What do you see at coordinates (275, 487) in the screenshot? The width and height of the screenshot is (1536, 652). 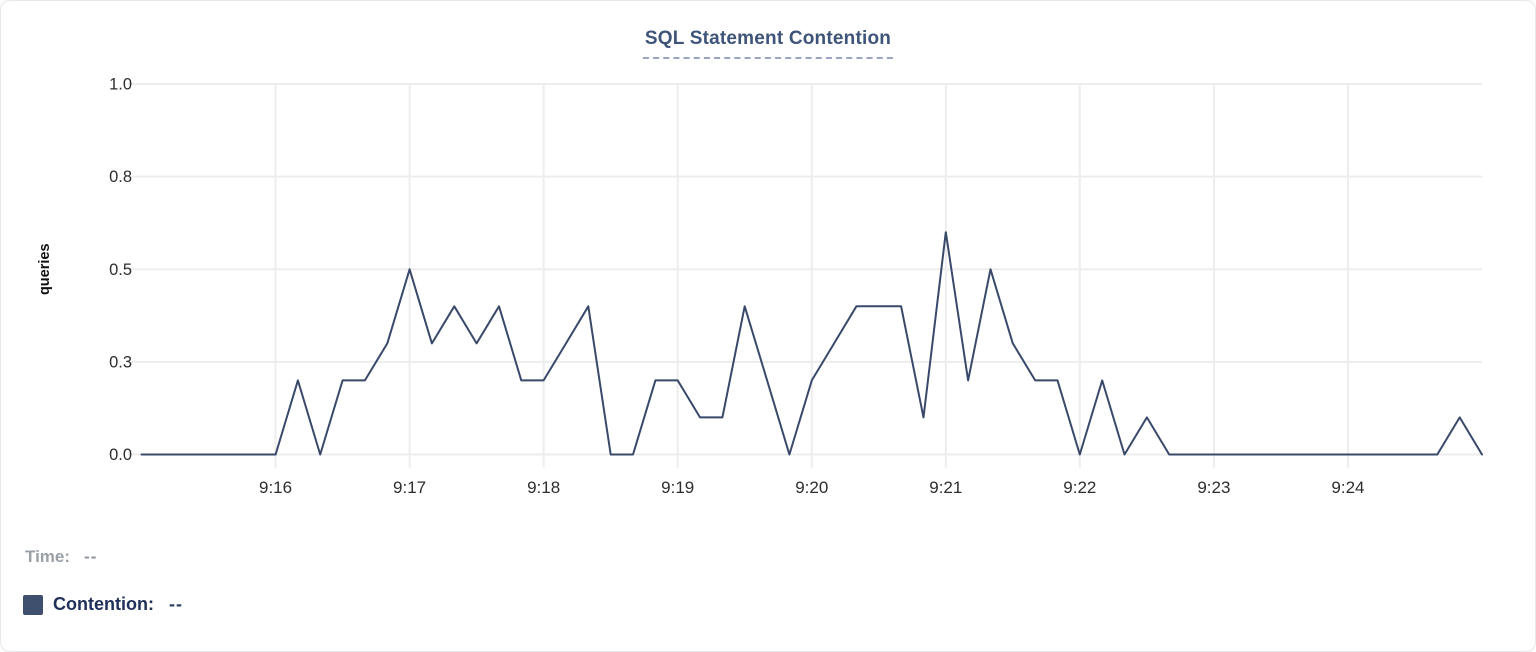 I see `x-tick-label: 9:16` at bounding box center [275, 487].